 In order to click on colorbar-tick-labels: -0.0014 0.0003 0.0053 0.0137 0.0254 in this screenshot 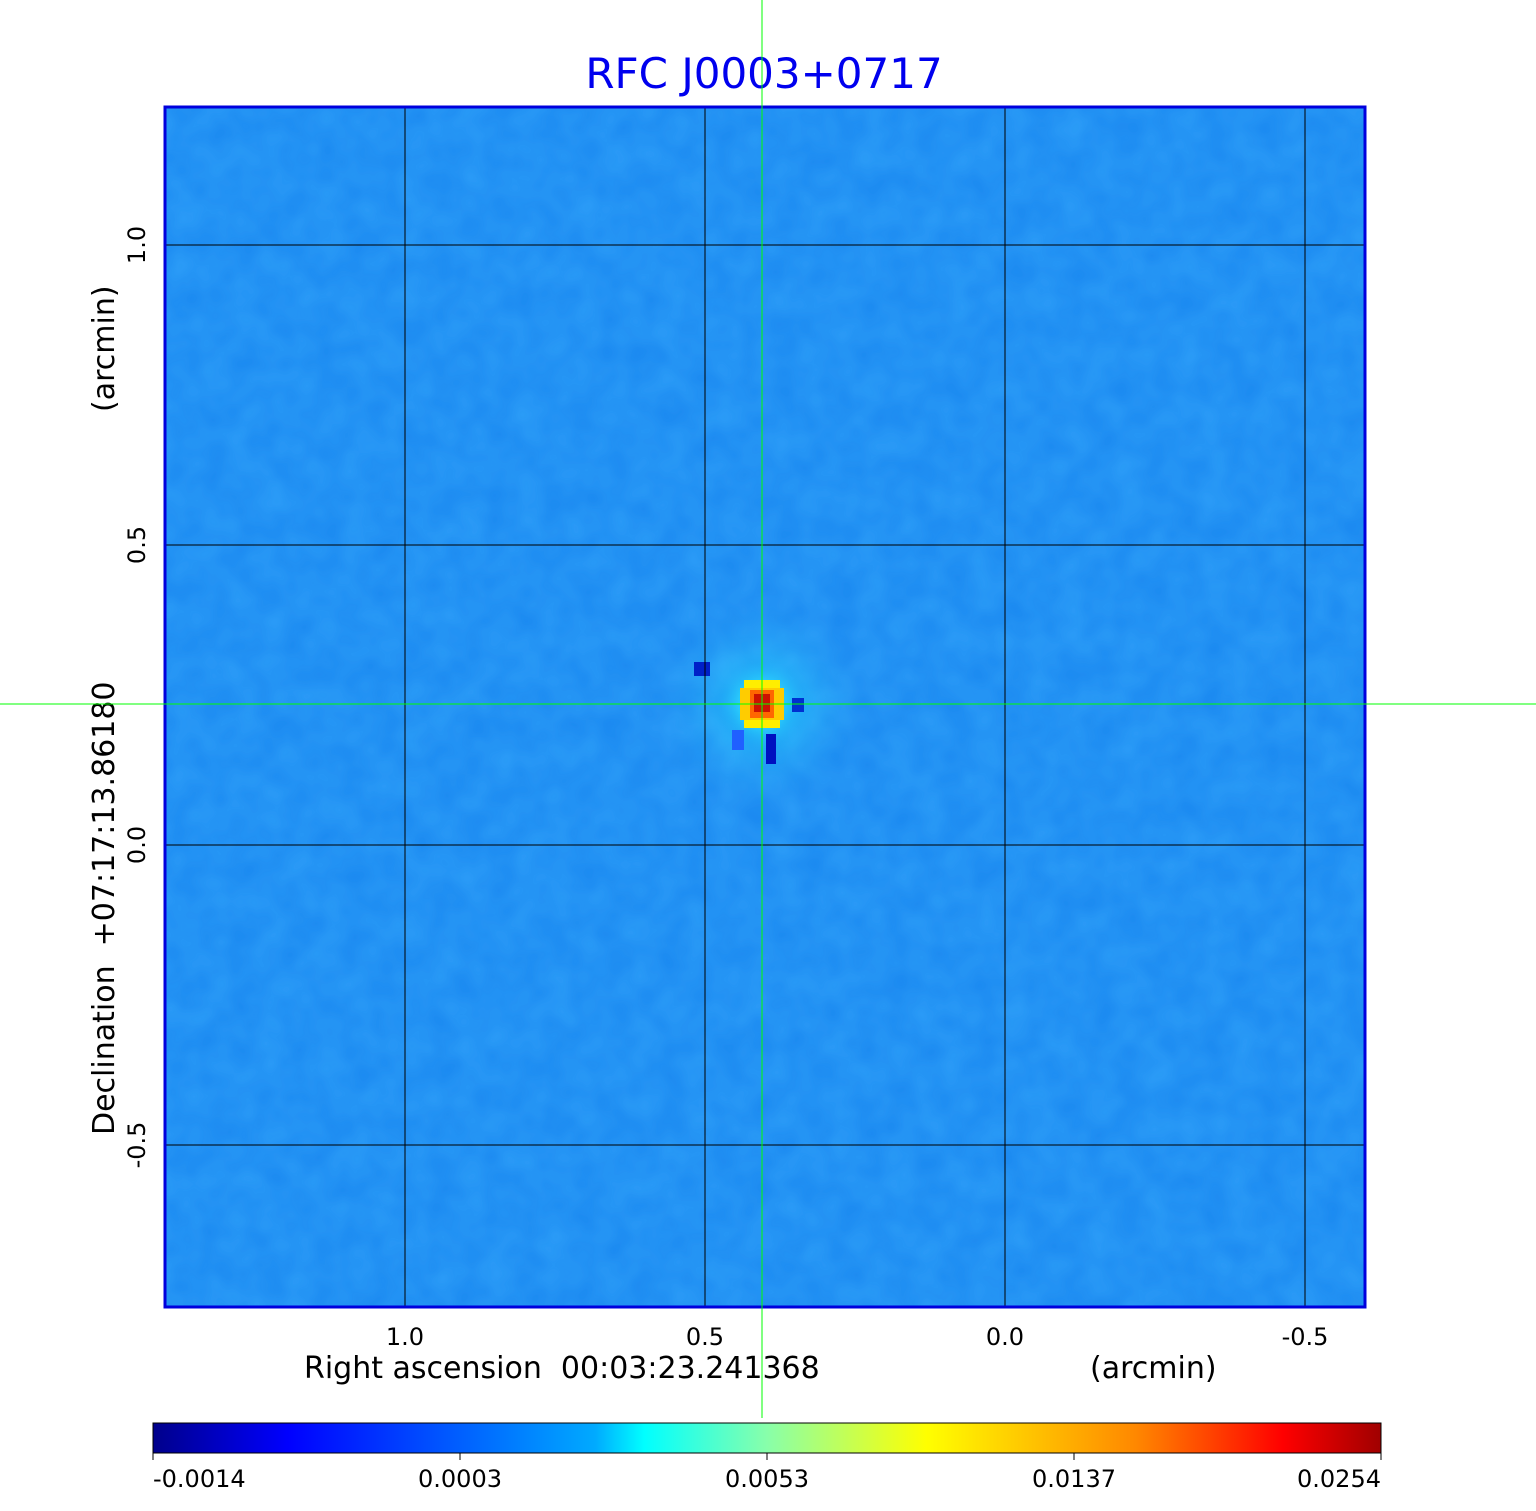, I will do `click(767, 1473)`.